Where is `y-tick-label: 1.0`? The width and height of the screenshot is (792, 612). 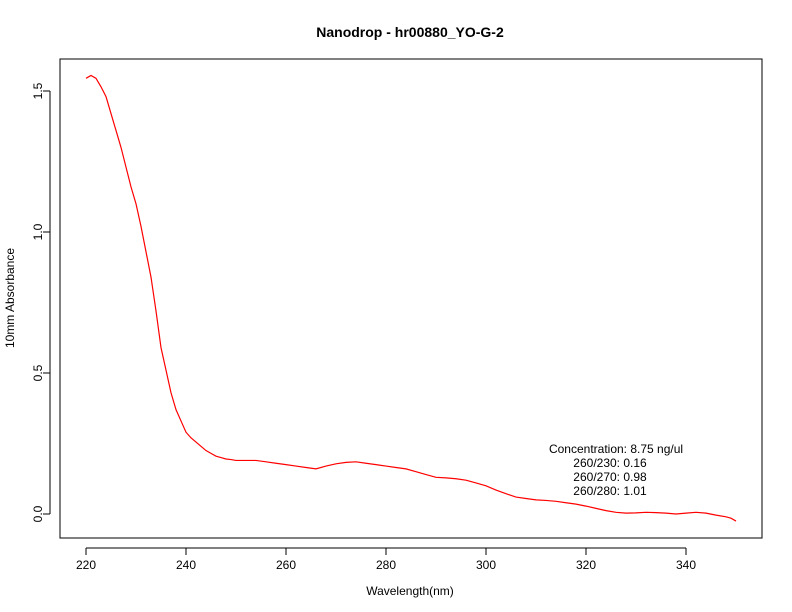
y-tick-label: 1.0 is located at coordinates (38, 231).